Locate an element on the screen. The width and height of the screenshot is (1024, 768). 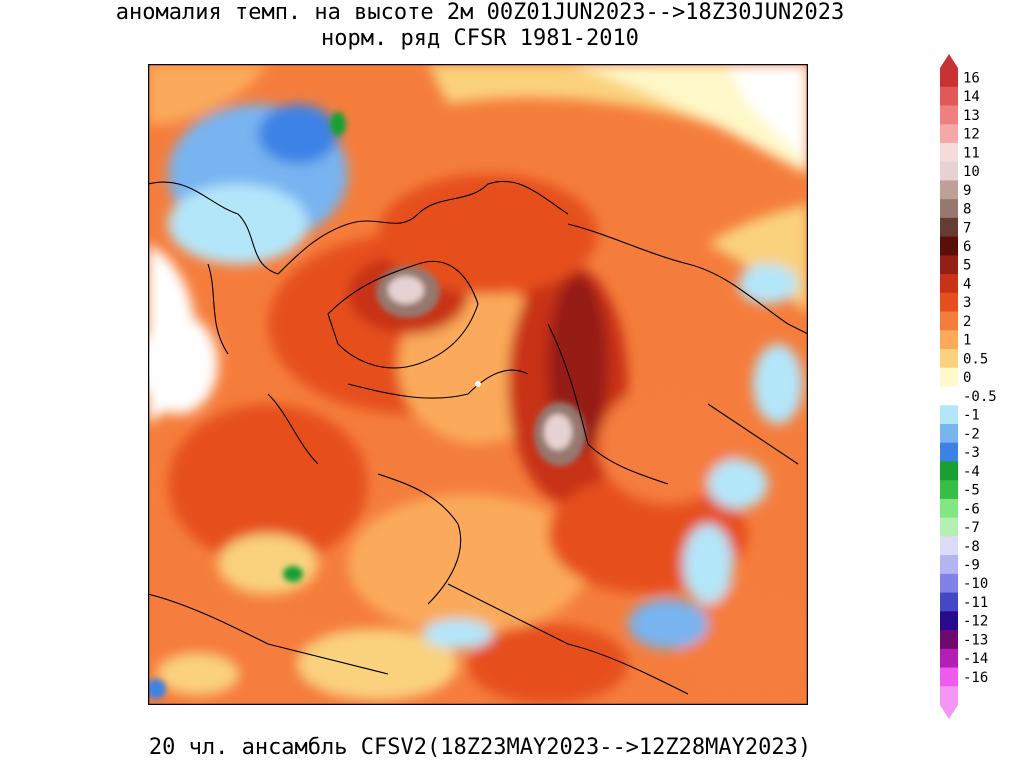
colorbar-tick-label: -8 is located at coordinates (971, 547).